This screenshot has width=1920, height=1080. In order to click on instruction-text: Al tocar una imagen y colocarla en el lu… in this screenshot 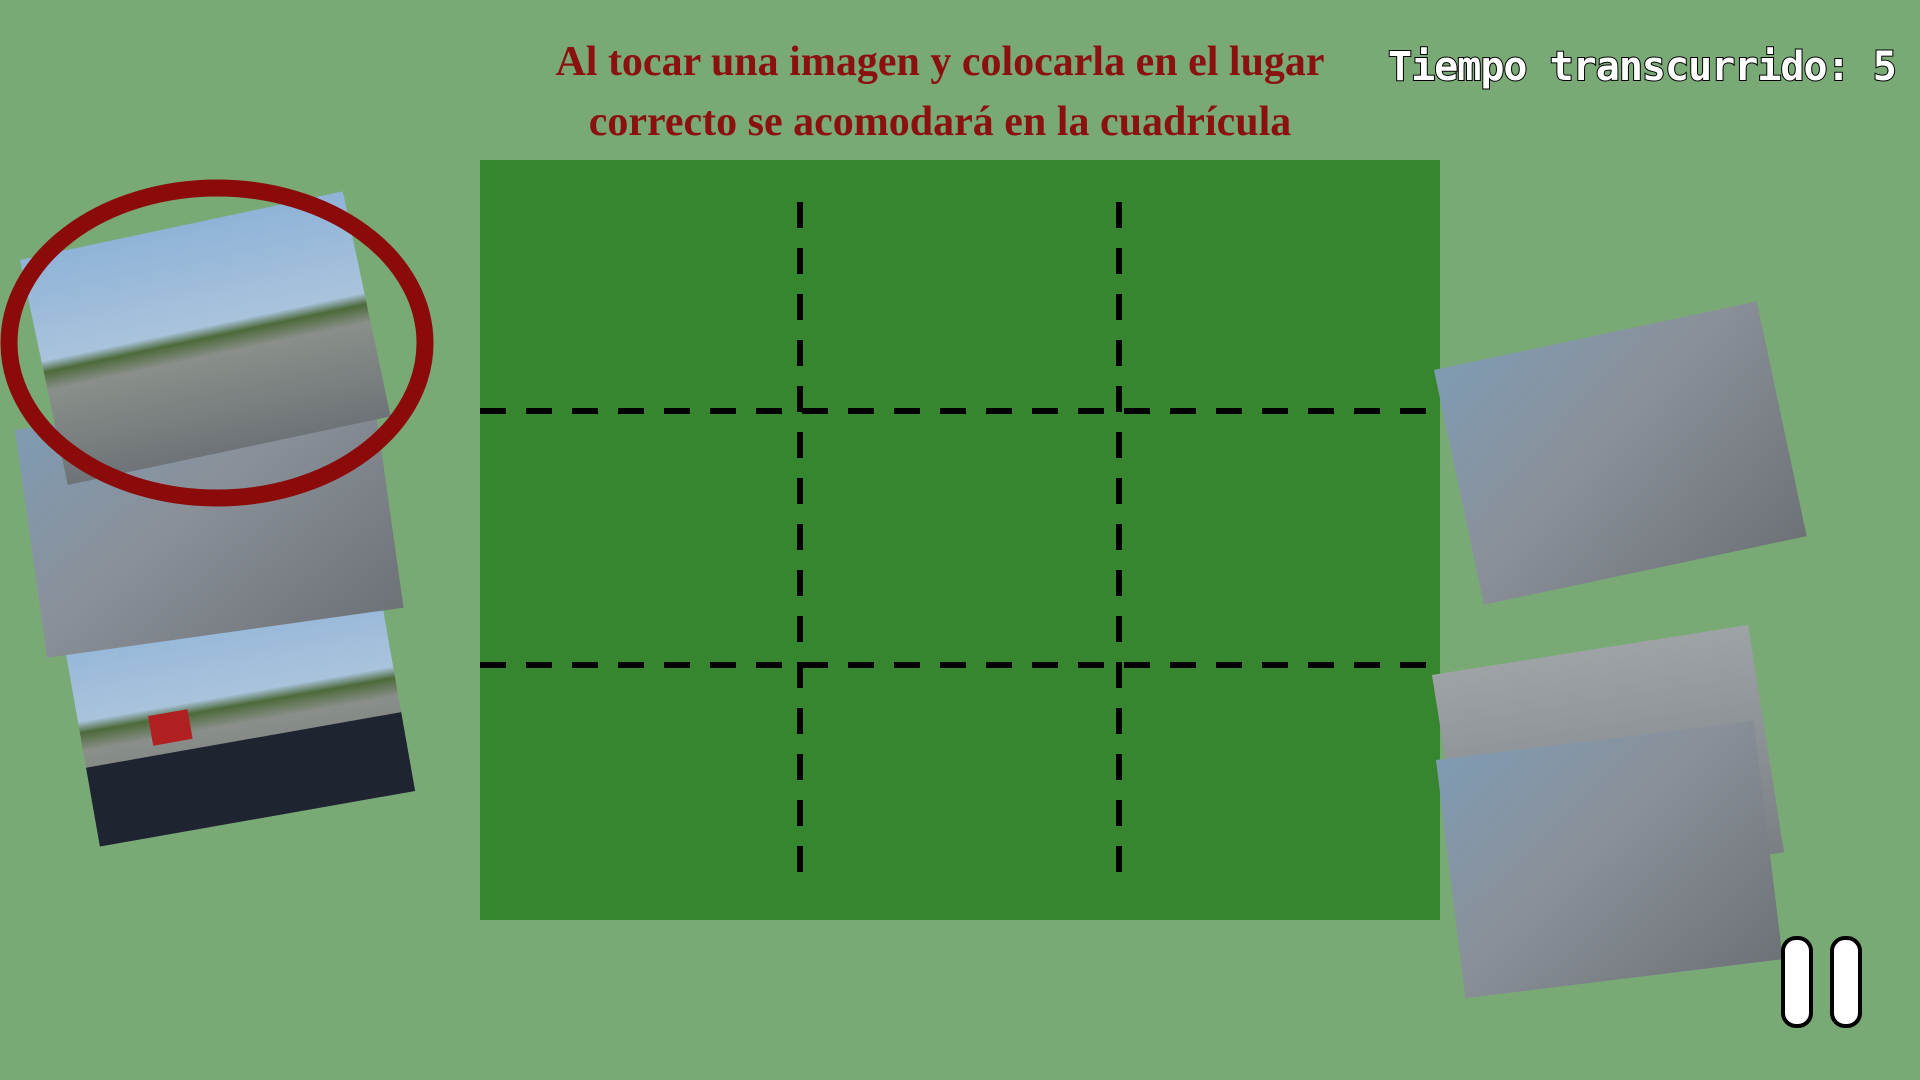, I will do `click(940, 62)`.